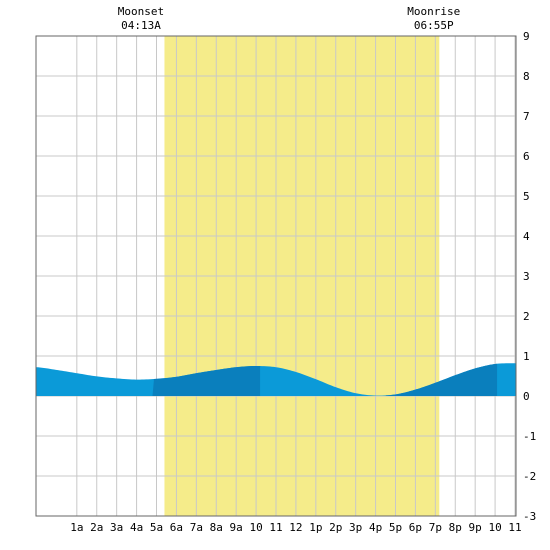 This screenshot has height=550, width=550. Describe the element at coordinates (141, 25) in the screenshot. I see `moon-event-time: 04:13A` at that location.